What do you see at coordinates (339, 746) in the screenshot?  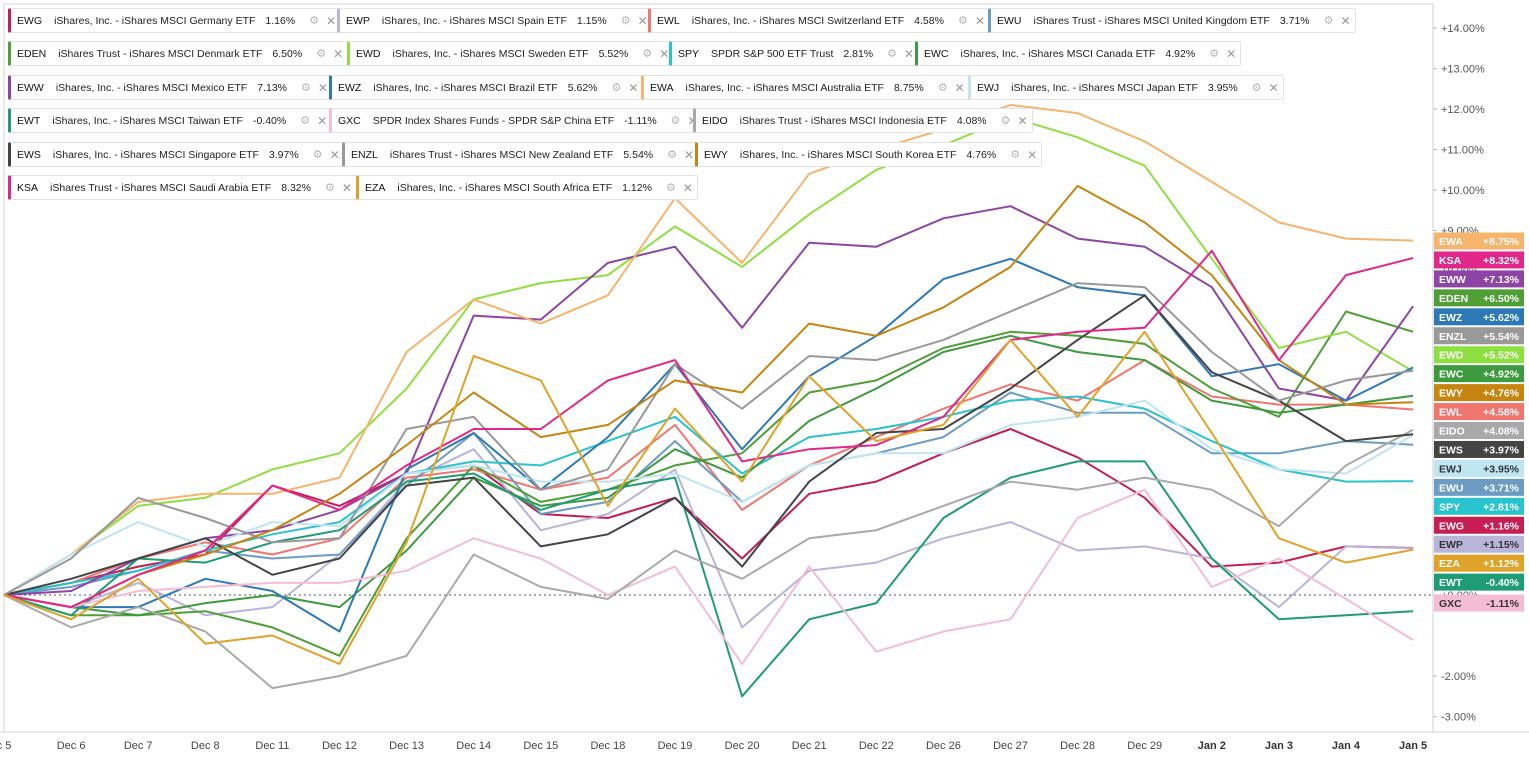 I see `x-tick-label: Dec 12` at bounding box center [339, 746].